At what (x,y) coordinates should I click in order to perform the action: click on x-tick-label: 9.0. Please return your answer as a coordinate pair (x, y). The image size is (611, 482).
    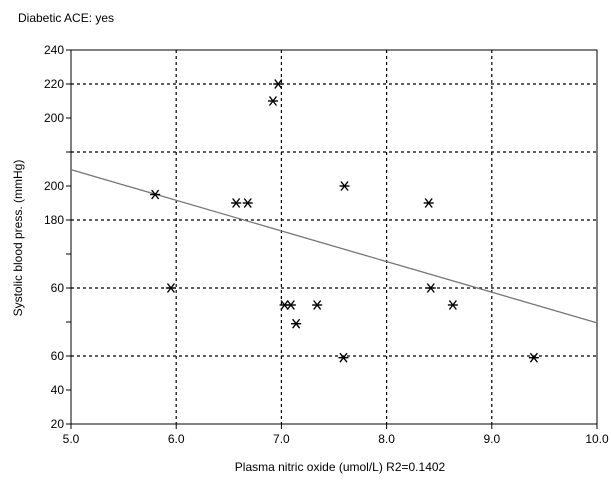
    Looking at the image, I should click on (491, 439).